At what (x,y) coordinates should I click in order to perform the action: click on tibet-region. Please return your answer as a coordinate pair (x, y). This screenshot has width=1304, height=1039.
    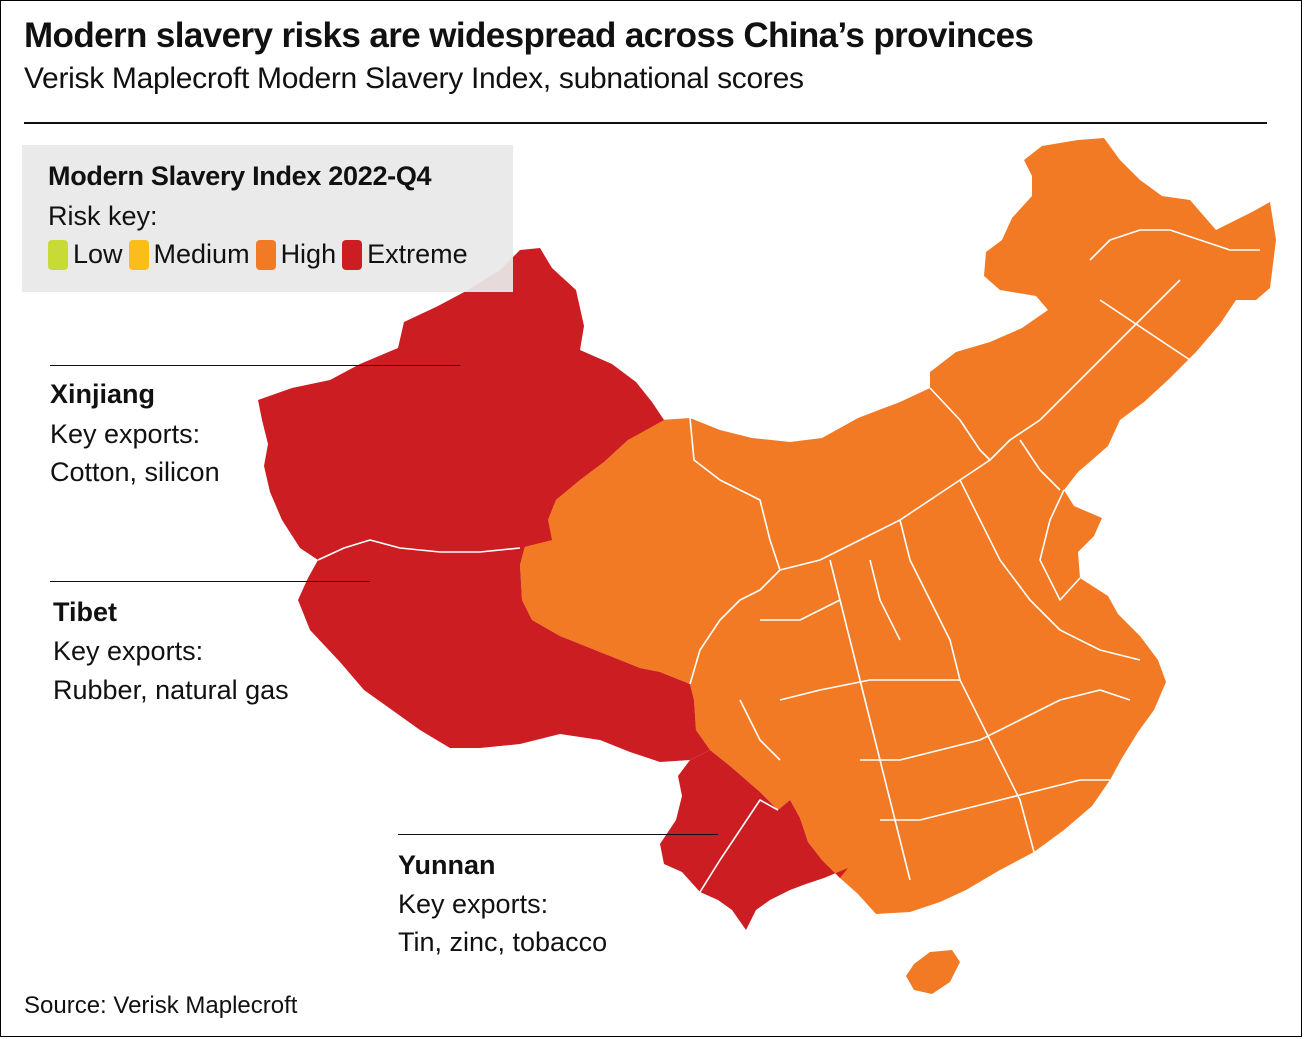
    Looking at the image, I should click on (504, 648).